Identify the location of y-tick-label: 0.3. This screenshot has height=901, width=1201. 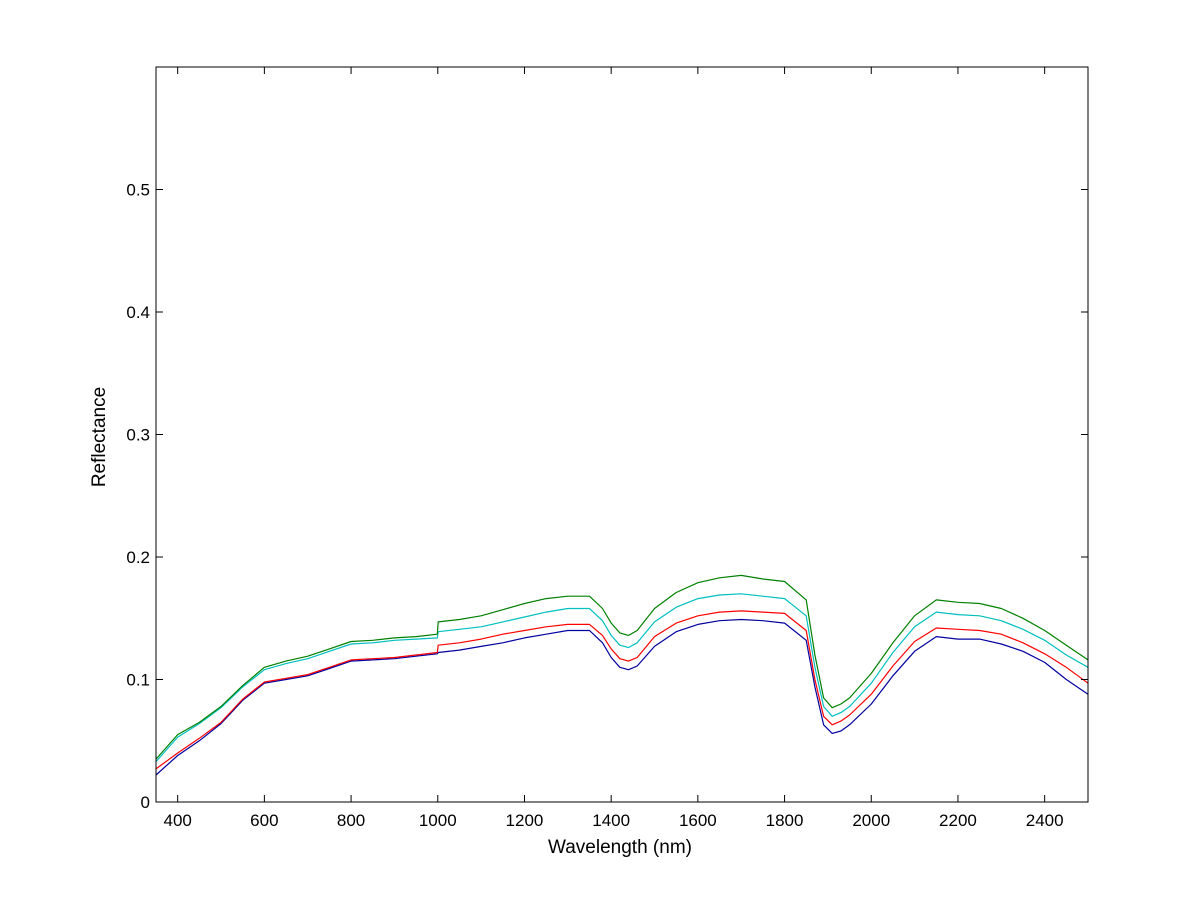
(138, 435).